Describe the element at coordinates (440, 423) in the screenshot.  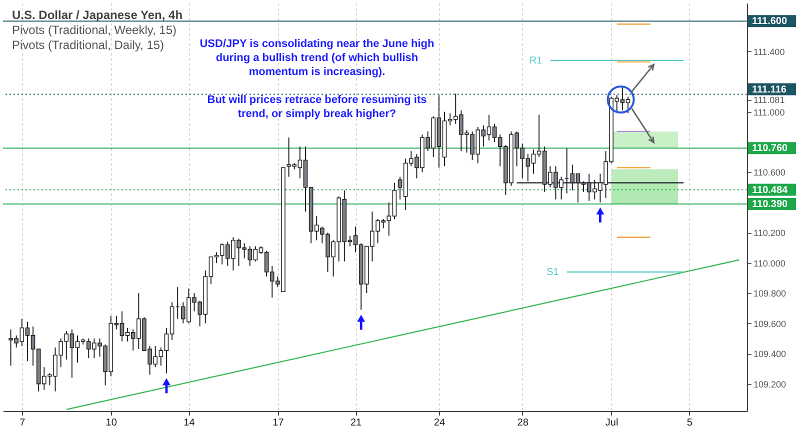
I see `x-tick-label: 24` at that location.